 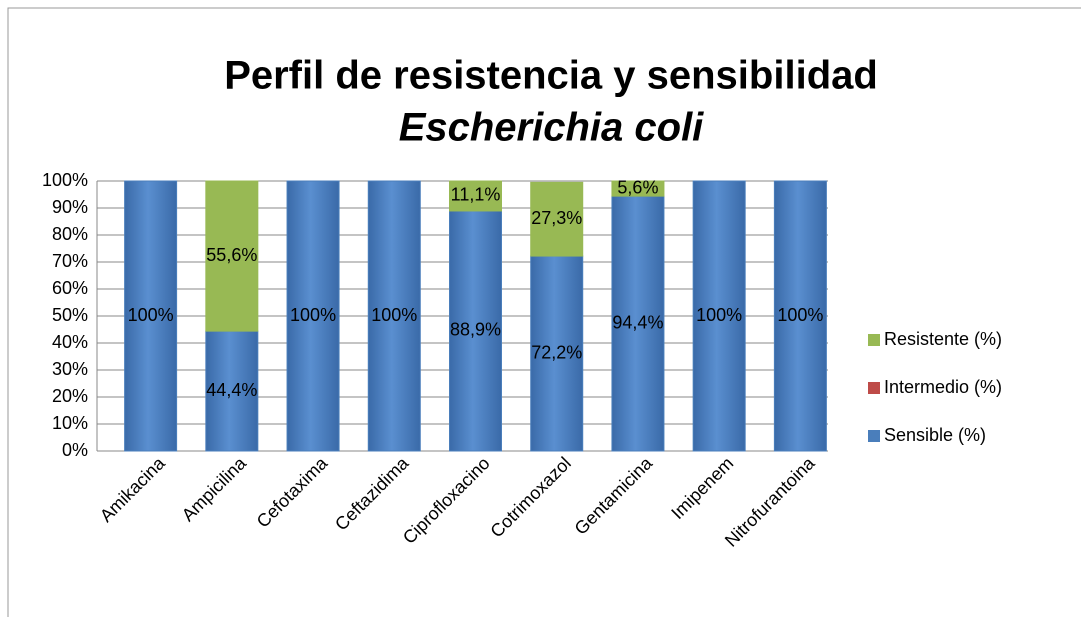 I want to click on y-tick-label: 20%, so click(x=70, y=396).